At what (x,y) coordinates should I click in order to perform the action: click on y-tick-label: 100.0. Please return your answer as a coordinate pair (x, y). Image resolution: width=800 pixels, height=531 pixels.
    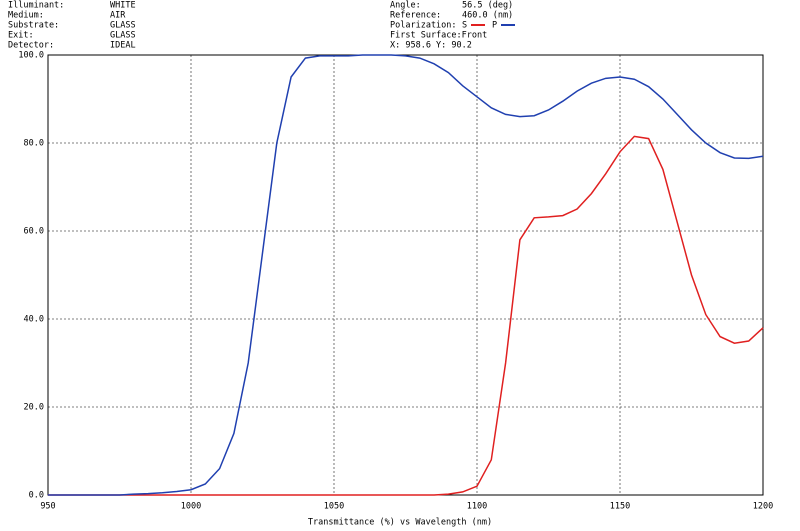
    Looking at the image, I should click on (31, 56).